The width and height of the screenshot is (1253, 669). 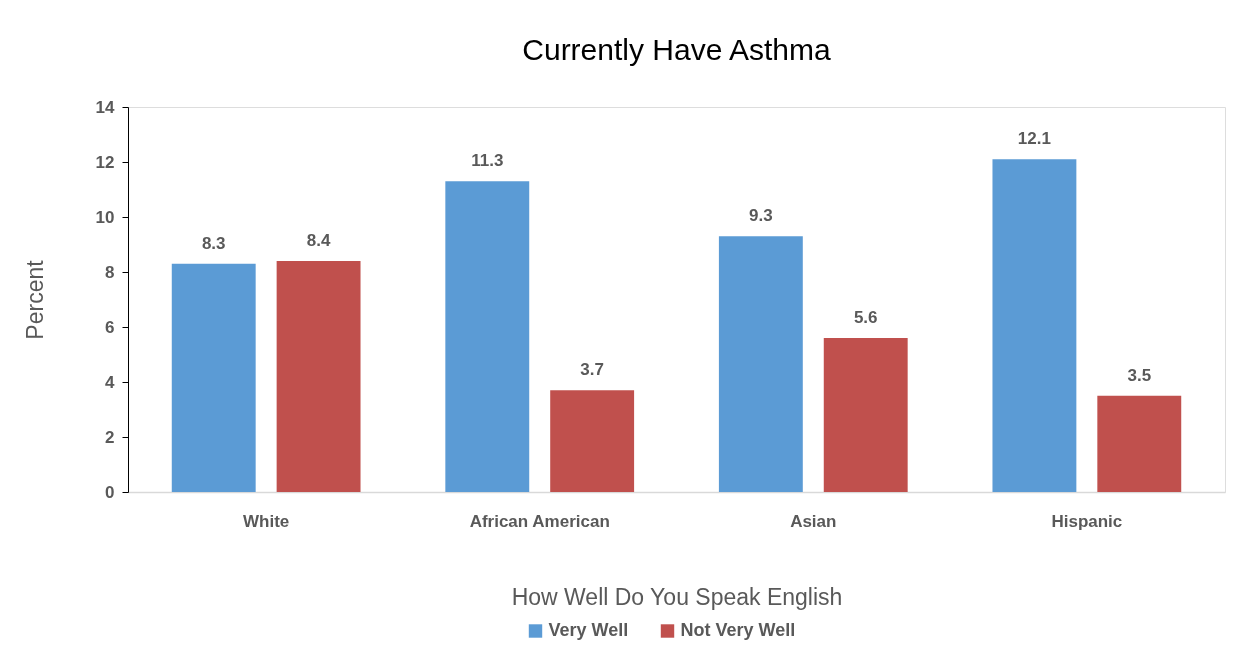 What do you see at coordinates (318, 240) in the screenshot?
I see `data-label: 8.4` at bounding box center [318, 240].